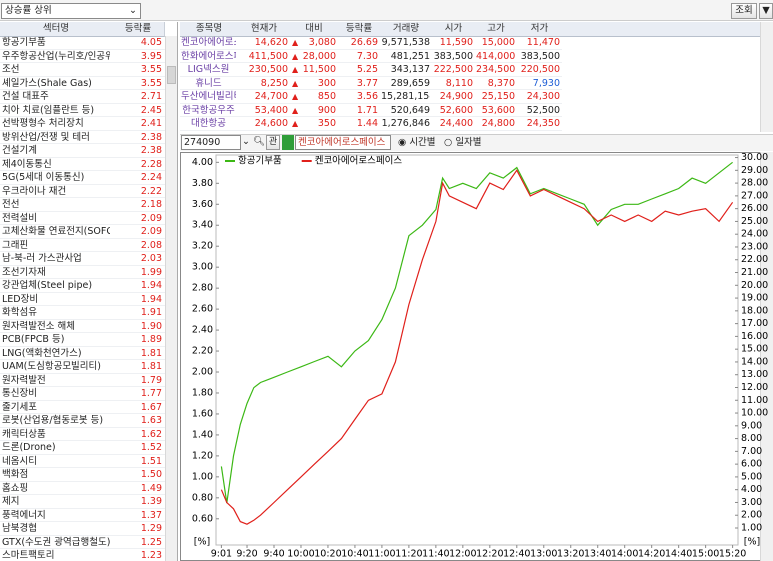 The image size is (773, 561). I want to click on sector-name: 건설 대표주, so click(25, 96).